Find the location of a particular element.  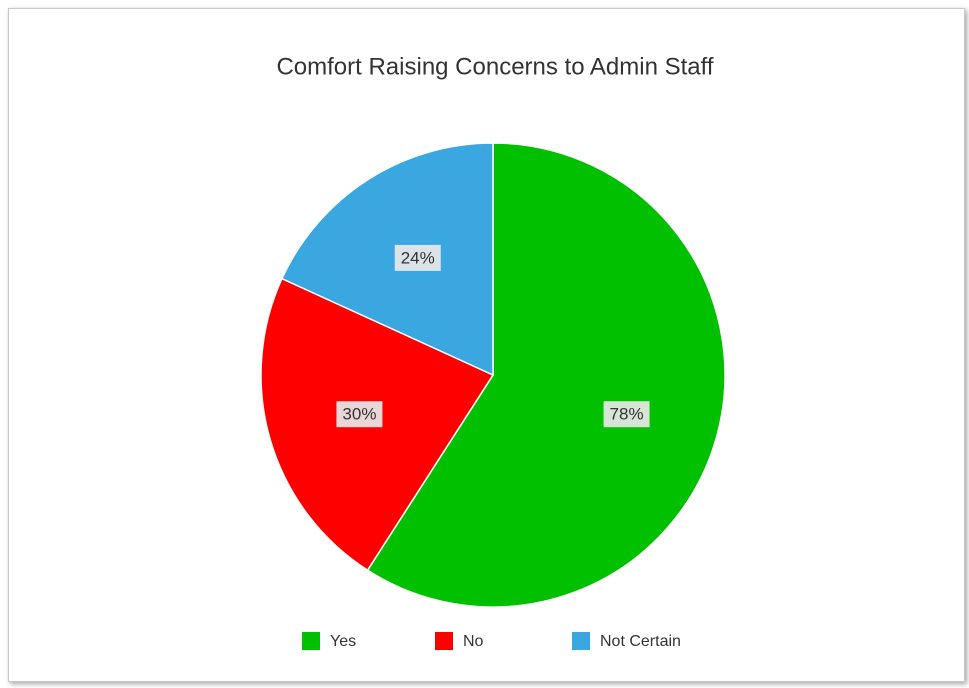

data-label: 78% is located at coordinates (627, 414).